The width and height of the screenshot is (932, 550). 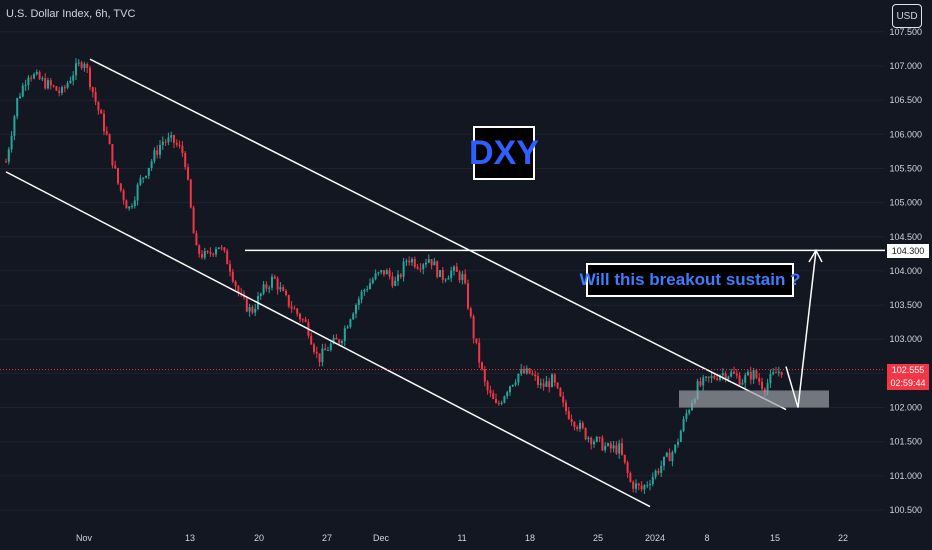 What do you see at coordinates (905, 237) in the screenshot?
I see `price-tick-label: 104.500` at bounding box center [905, 237].